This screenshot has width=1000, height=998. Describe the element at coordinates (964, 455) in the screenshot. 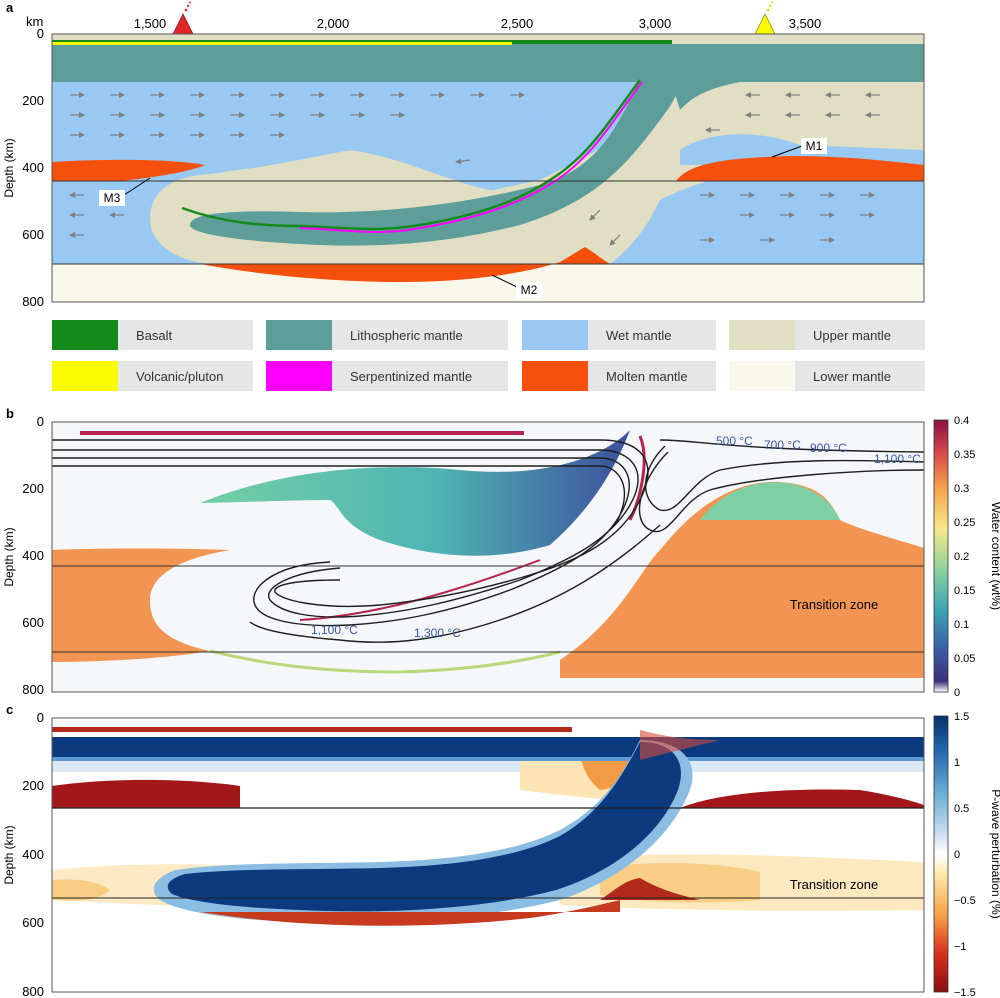

I see `colorbar-tick: 0.35` at that location.